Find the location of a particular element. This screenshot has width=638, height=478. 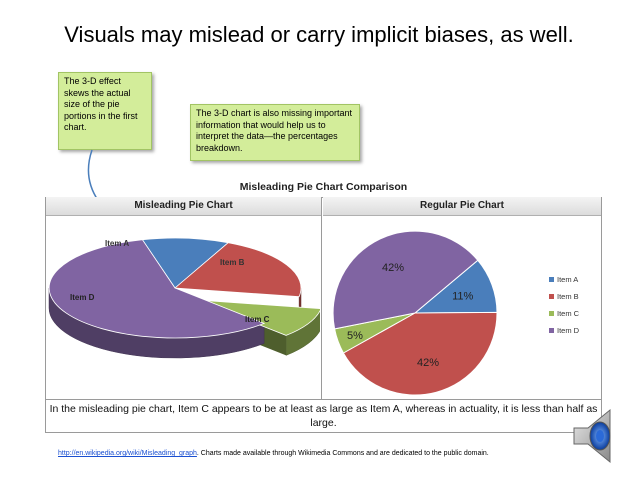

pie2d-value-item-c: 5% is located at coordinates (355, 336).